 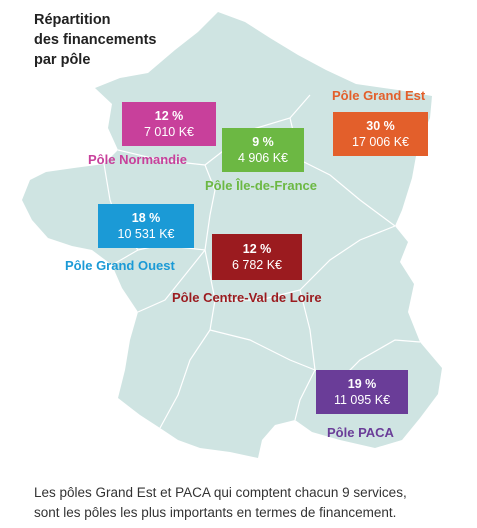 What do you see at coordinates (362, 384) in the screenshot?
I see `pole-paca-percent: 19 %` at bounding box center [362, 384].